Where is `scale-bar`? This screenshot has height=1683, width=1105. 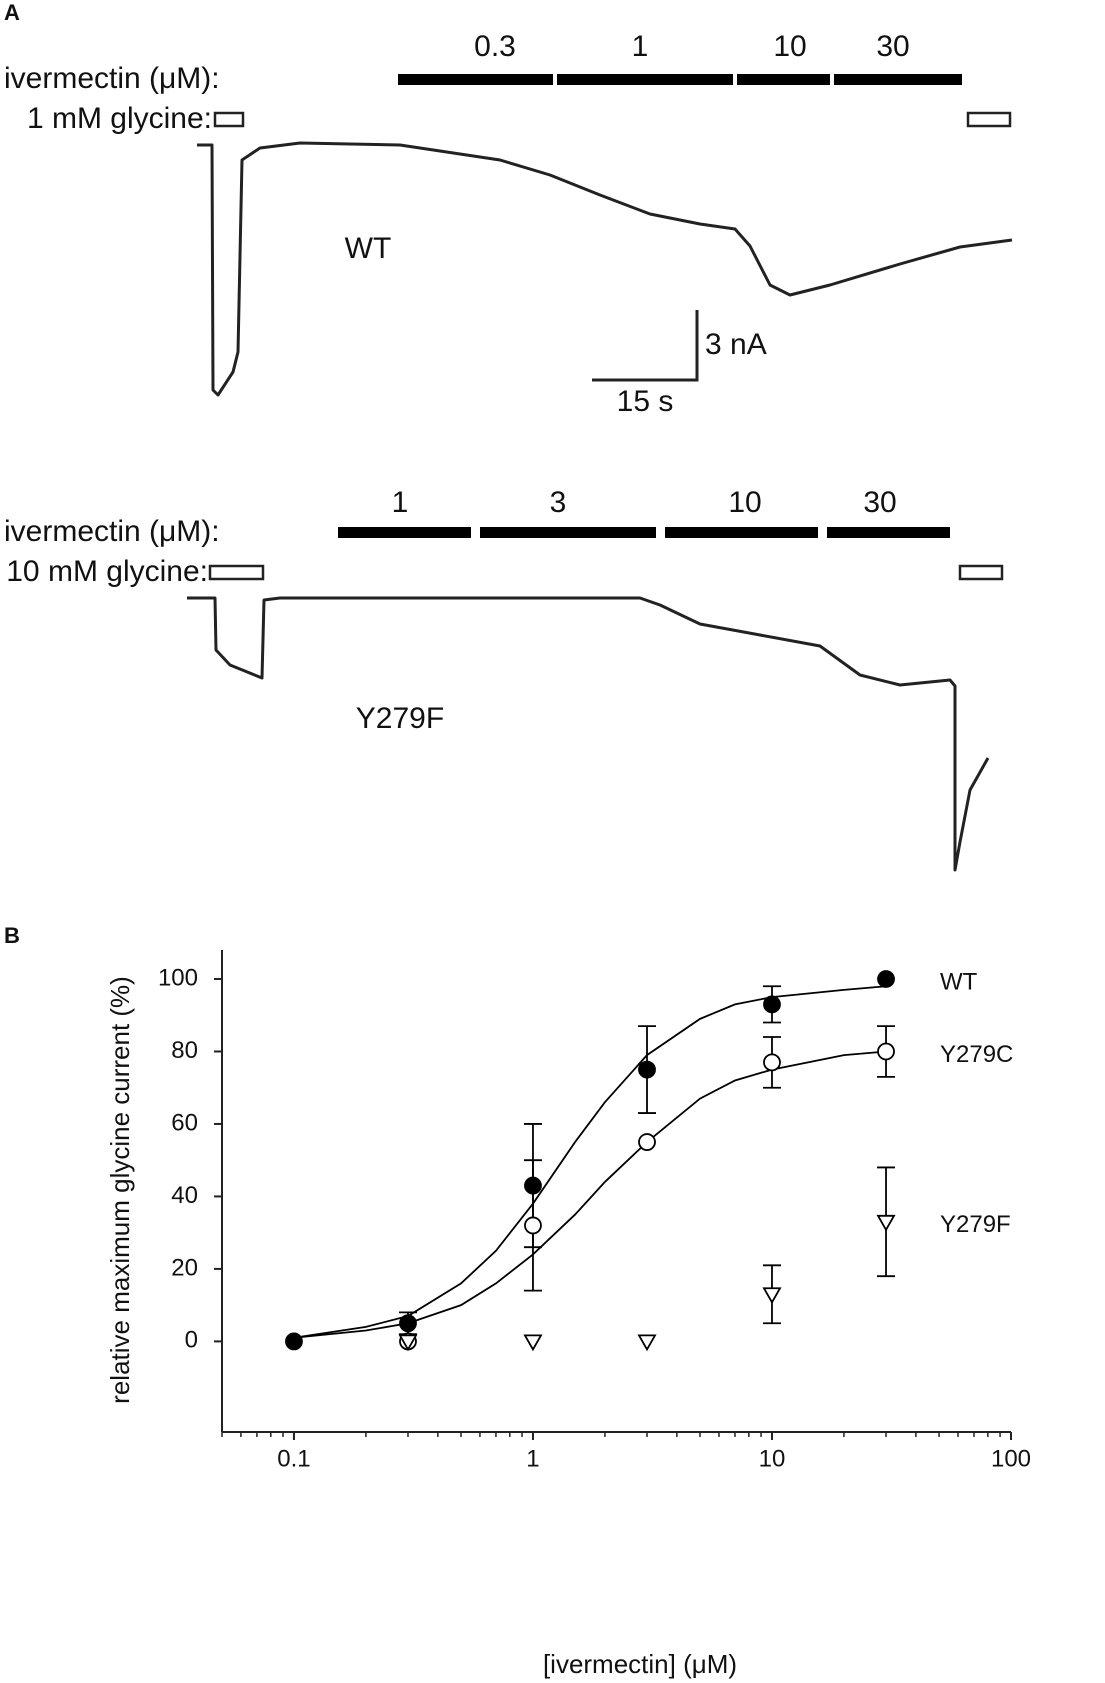
scale-bar is located at coordinates (645, 346).